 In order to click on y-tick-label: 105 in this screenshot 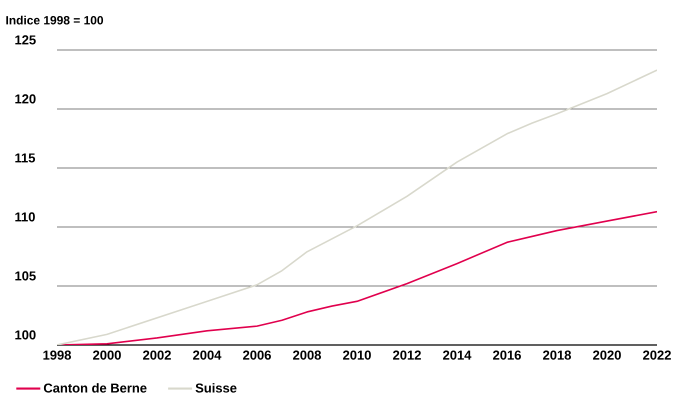, I will do `click(25, 275)`.